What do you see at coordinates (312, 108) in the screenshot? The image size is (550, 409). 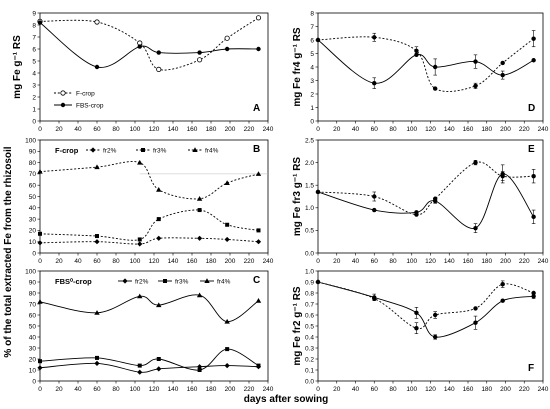 I see `y-tick-label: 1` at bounding box center [312, 108].